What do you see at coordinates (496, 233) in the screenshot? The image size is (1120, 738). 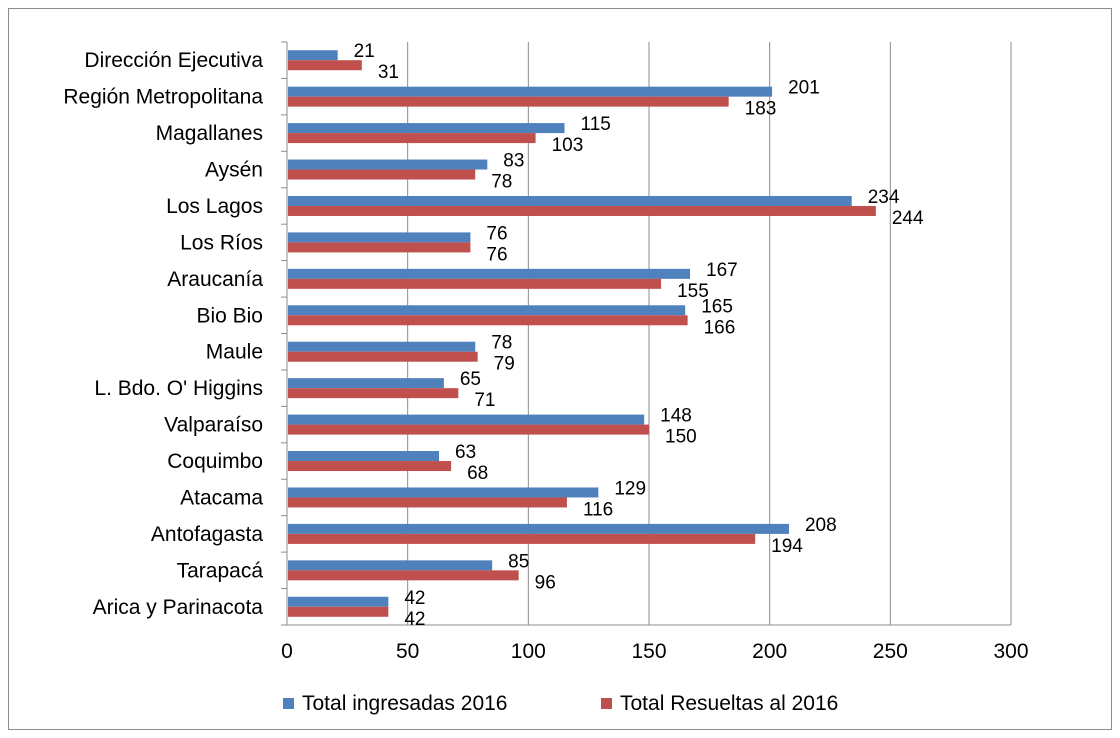 I see `data-label-ingresadas: 76` at bounding box center [496, 233].